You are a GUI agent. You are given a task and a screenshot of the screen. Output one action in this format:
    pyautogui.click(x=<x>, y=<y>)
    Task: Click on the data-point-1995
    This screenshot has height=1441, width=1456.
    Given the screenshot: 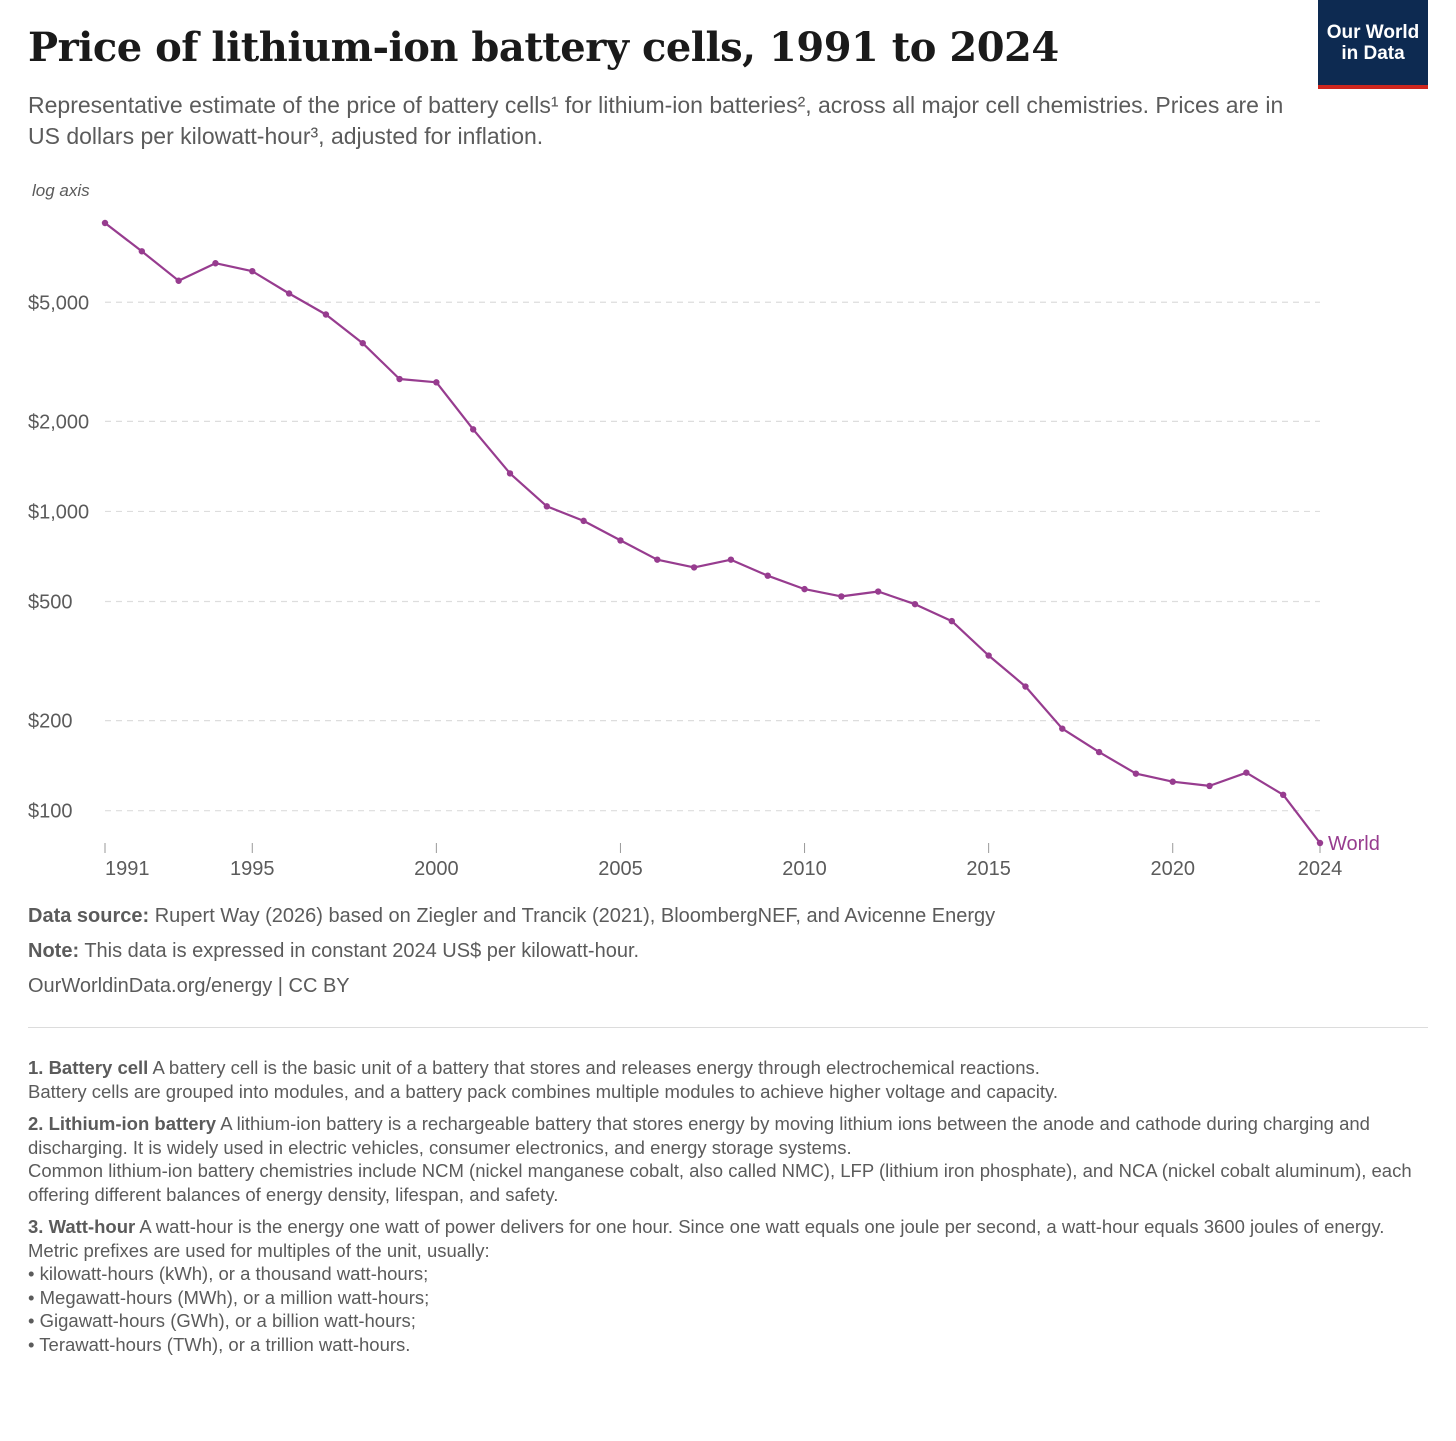 What is the action you would take?
    pyautogui.click(x=252, y=271)
    